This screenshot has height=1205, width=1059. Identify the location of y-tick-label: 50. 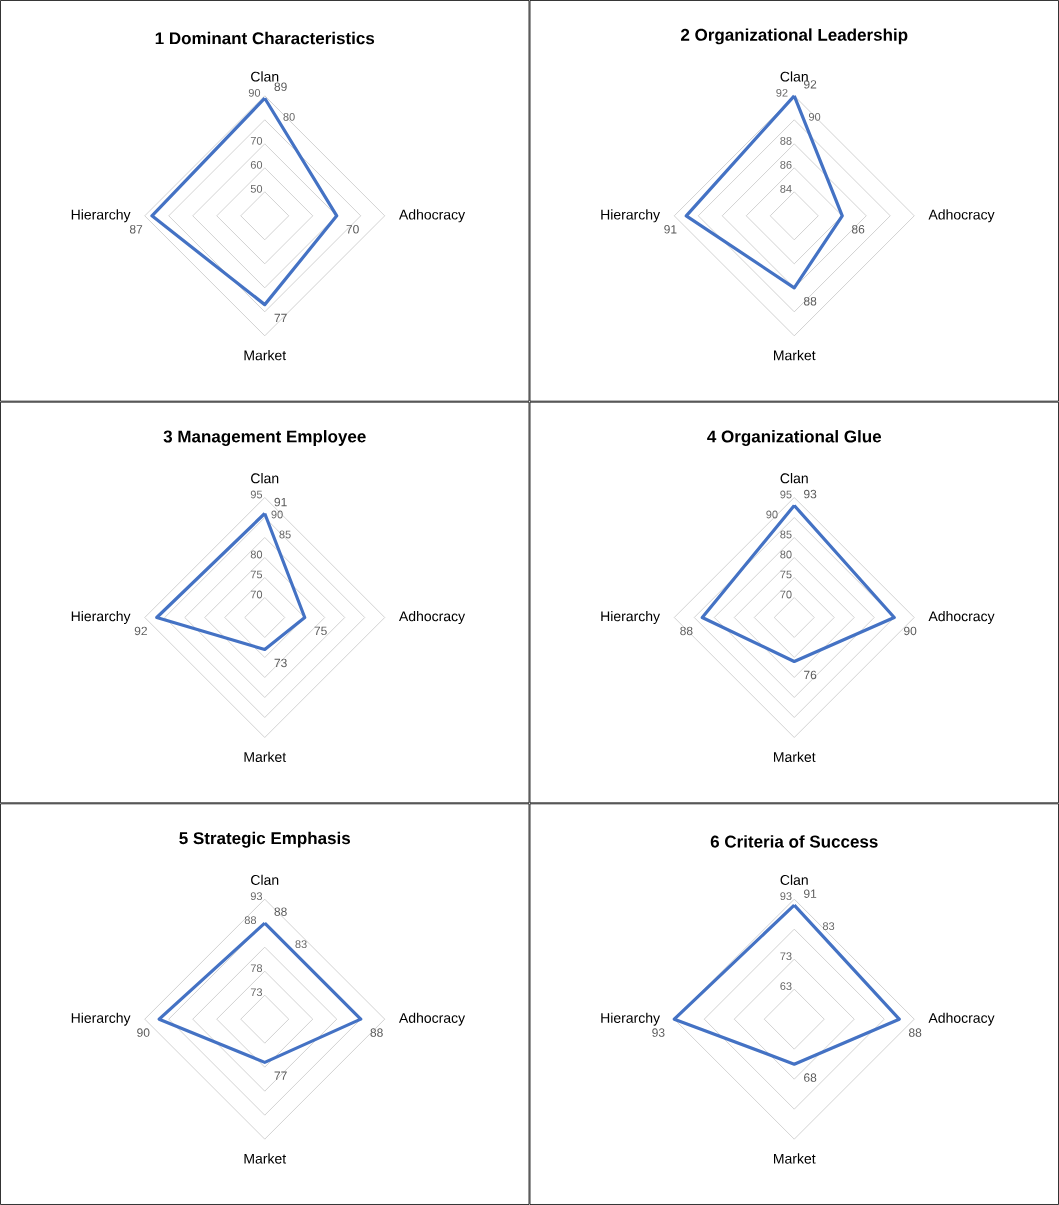
(256, 188).